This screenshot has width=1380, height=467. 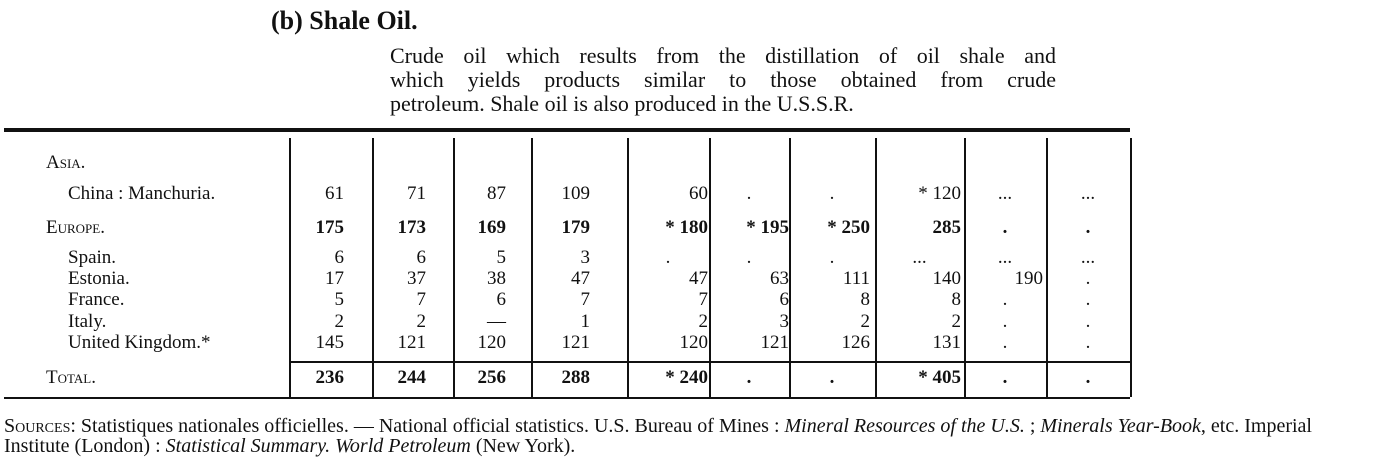 I want to click on table-cell: 109, so click(x=576, y=193).